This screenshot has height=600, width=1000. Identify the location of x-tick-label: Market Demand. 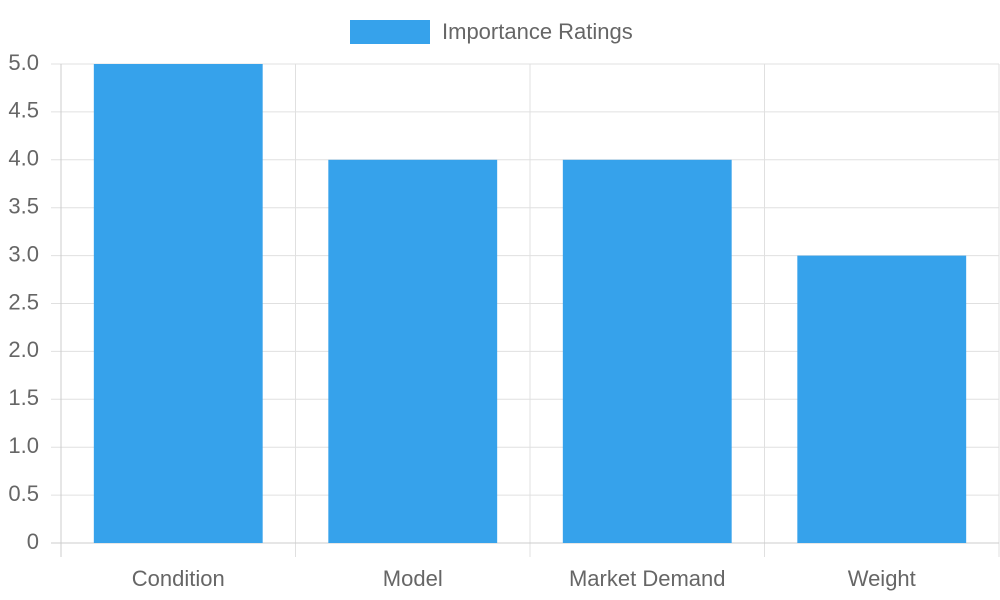
(647, 578).